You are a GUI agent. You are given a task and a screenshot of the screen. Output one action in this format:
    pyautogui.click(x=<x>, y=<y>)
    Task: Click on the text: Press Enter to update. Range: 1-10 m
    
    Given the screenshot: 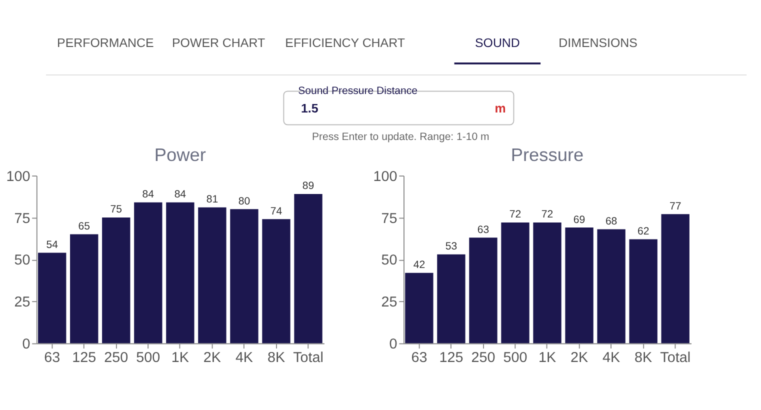 What is the action you would take?
    pyautogui.click(x=401, y=137)
    